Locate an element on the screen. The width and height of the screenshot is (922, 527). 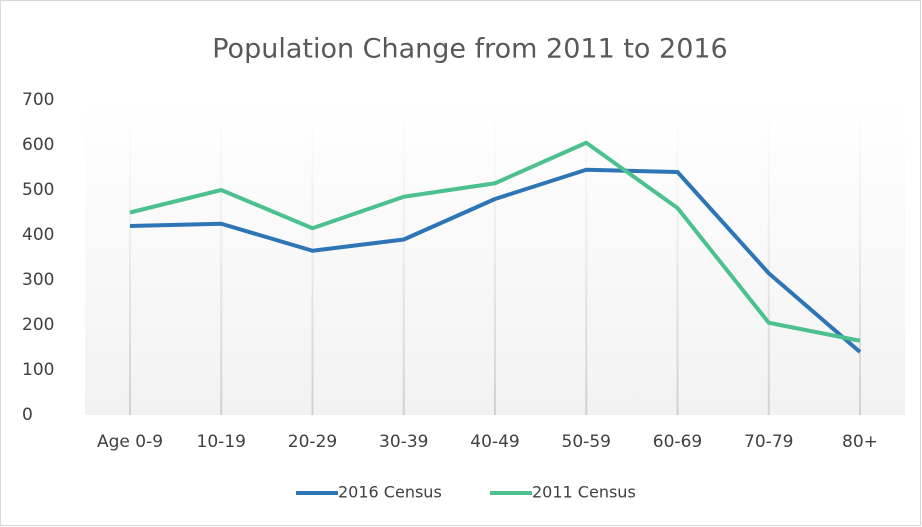
x-tick-label: 40-49 is located at coordinates (494, 442).